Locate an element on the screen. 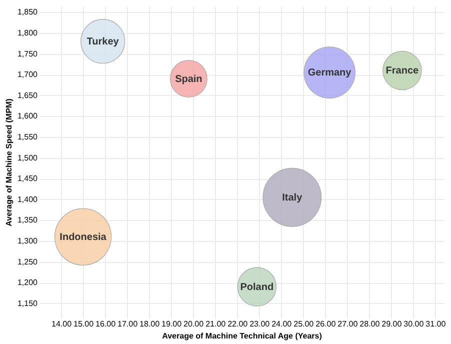 The height and width of the screenshot is (344, 451). x-tick-label: 23.00 is located at coordinates (260, 324).